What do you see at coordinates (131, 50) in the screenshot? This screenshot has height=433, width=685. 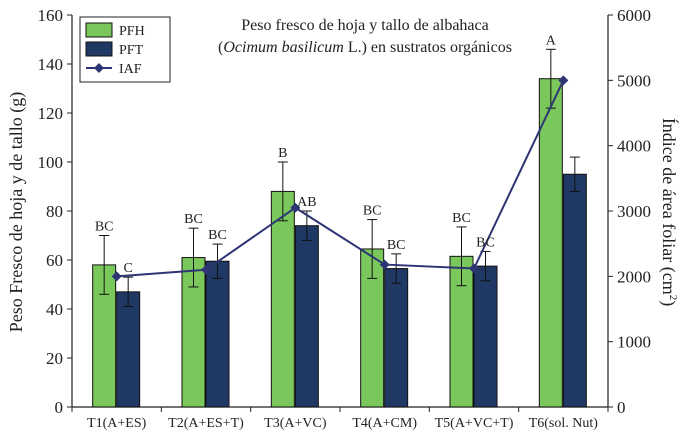 I see `legend-label-pft: PFT` at bounding box center [131, 50].